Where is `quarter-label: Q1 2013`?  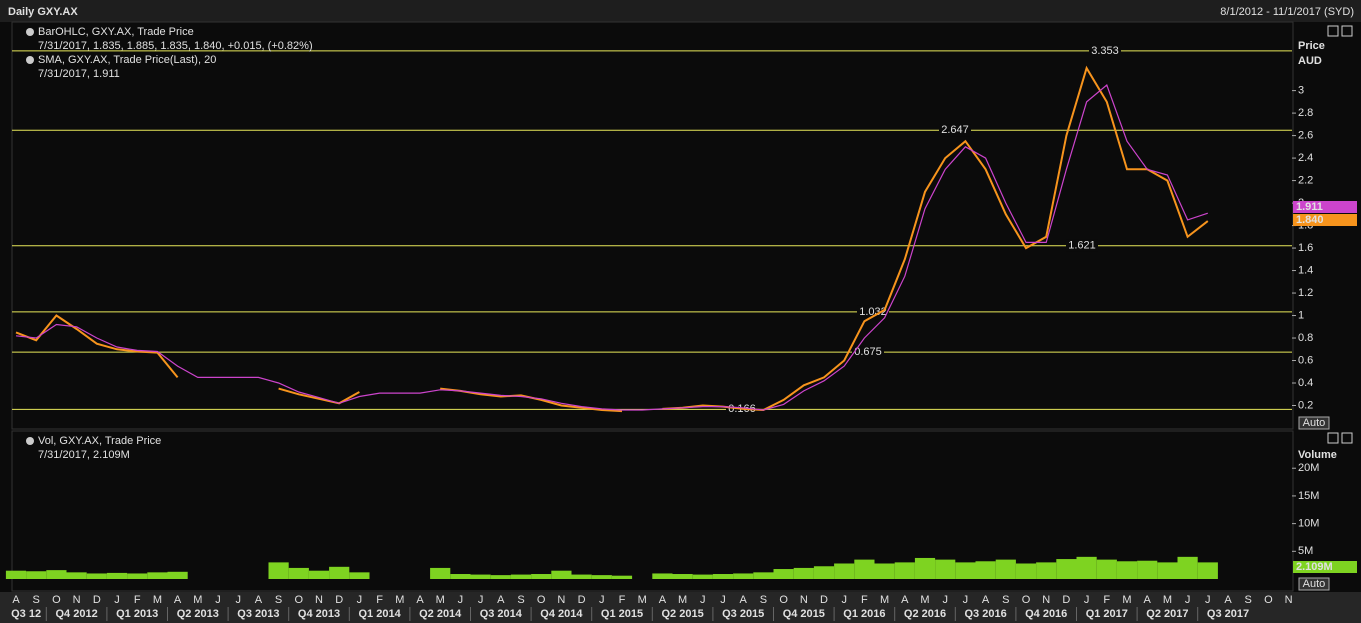
quarter-label: Q1 2013 is located at coordinates (137, 614).